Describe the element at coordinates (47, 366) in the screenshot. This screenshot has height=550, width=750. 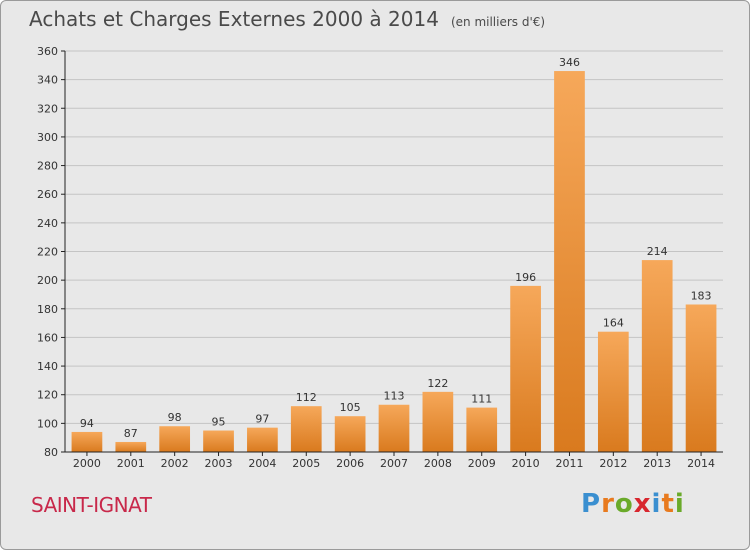
I see `y-tick-label: 140` at that location.